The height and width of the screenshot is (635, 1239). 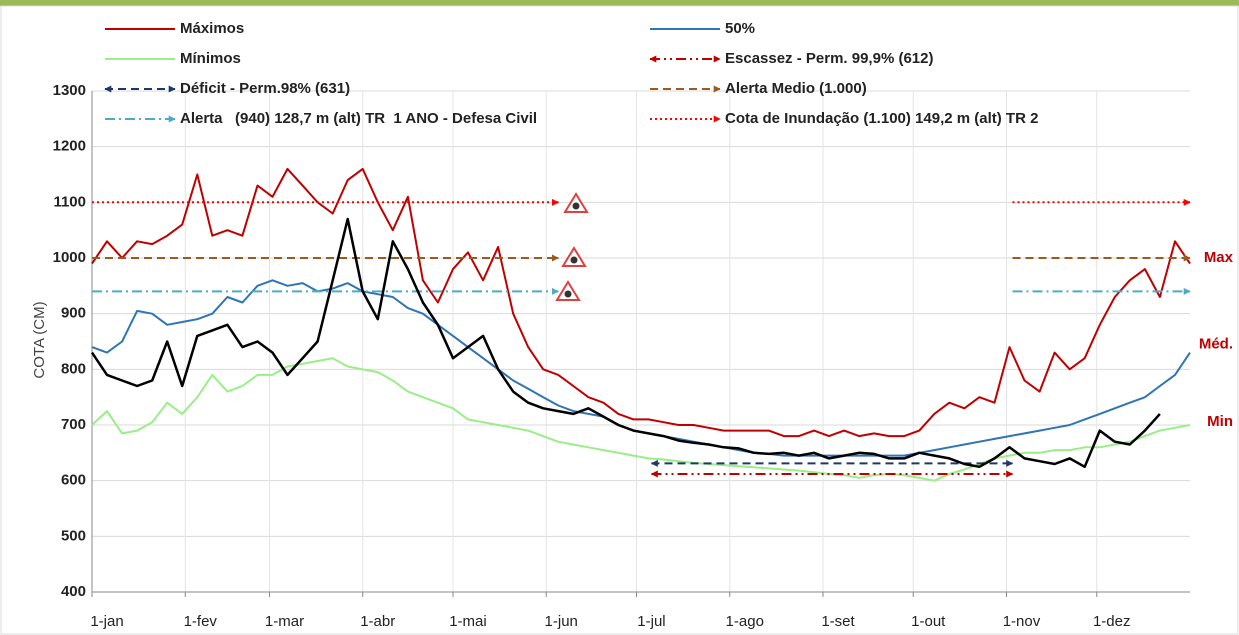 What do you see at coordinates (69, 146) in the screenshot?
I see `y-tick-label: 1200` at bounding box center [69, 146].